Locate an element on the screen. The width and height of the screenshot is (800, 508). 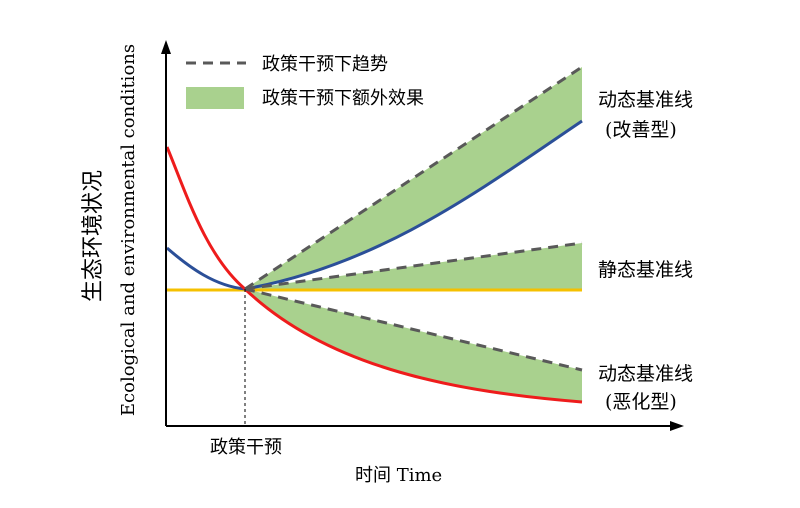
trend-line-deteriorating is located at coordinates (413, 329).